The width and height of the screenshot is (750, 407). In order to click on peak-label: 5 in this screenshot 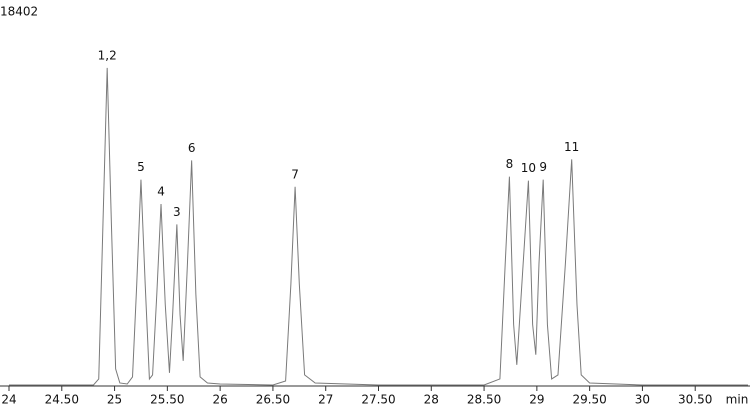, I will do `click(141, 167)`.